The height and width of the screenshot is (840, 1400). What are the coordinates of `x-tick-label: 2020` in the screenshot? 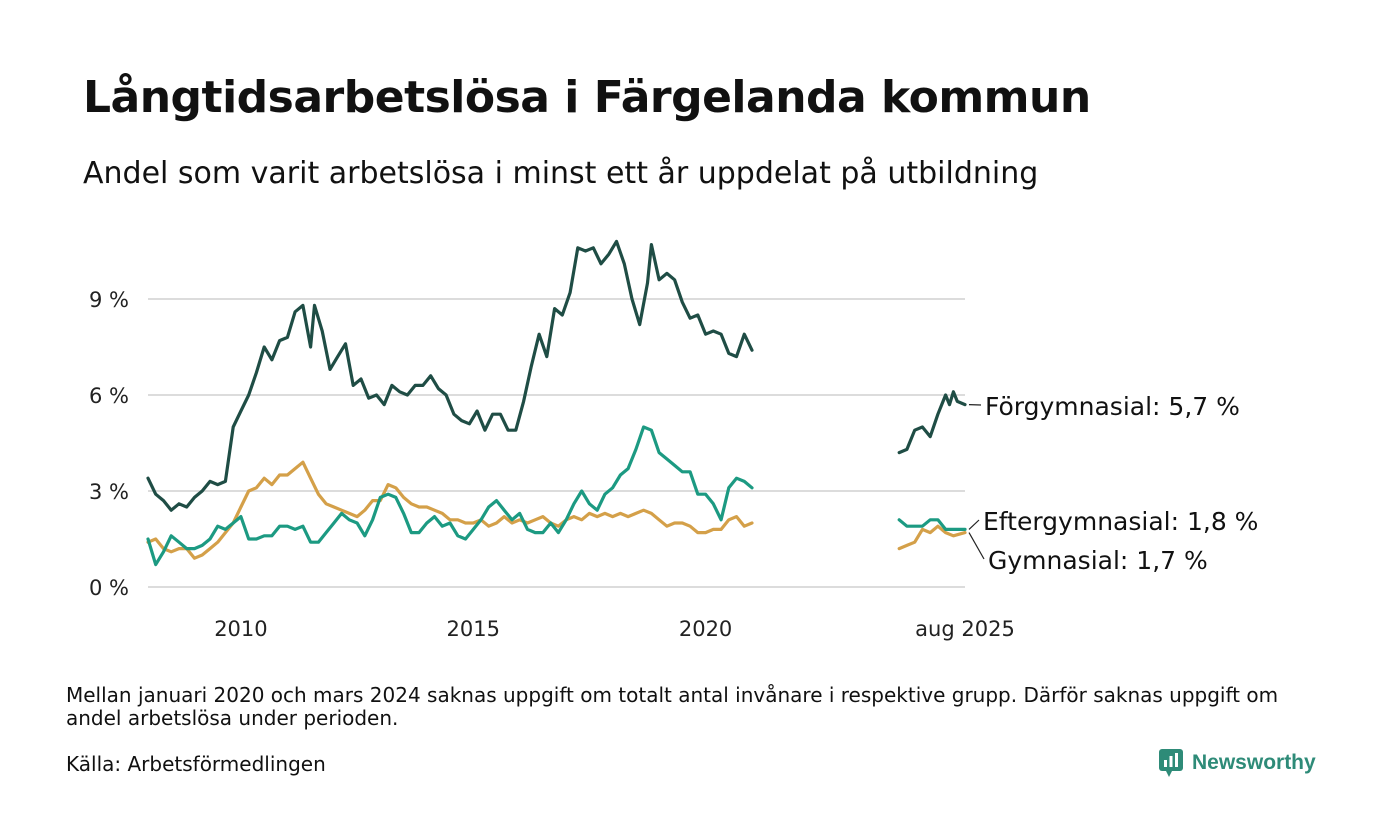 It's located at (705, 629).